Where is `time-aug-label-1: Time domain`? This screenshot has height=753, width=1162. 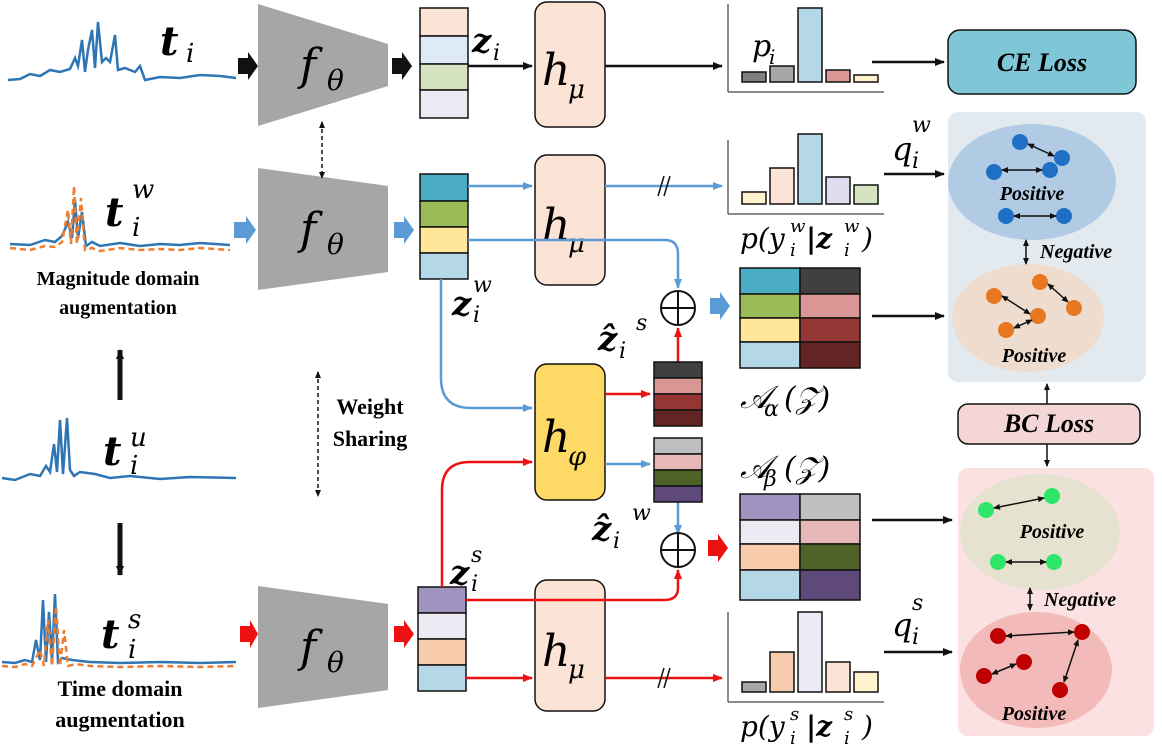 time-aug-label-1: Time domain is located at coordinates (120, 688).